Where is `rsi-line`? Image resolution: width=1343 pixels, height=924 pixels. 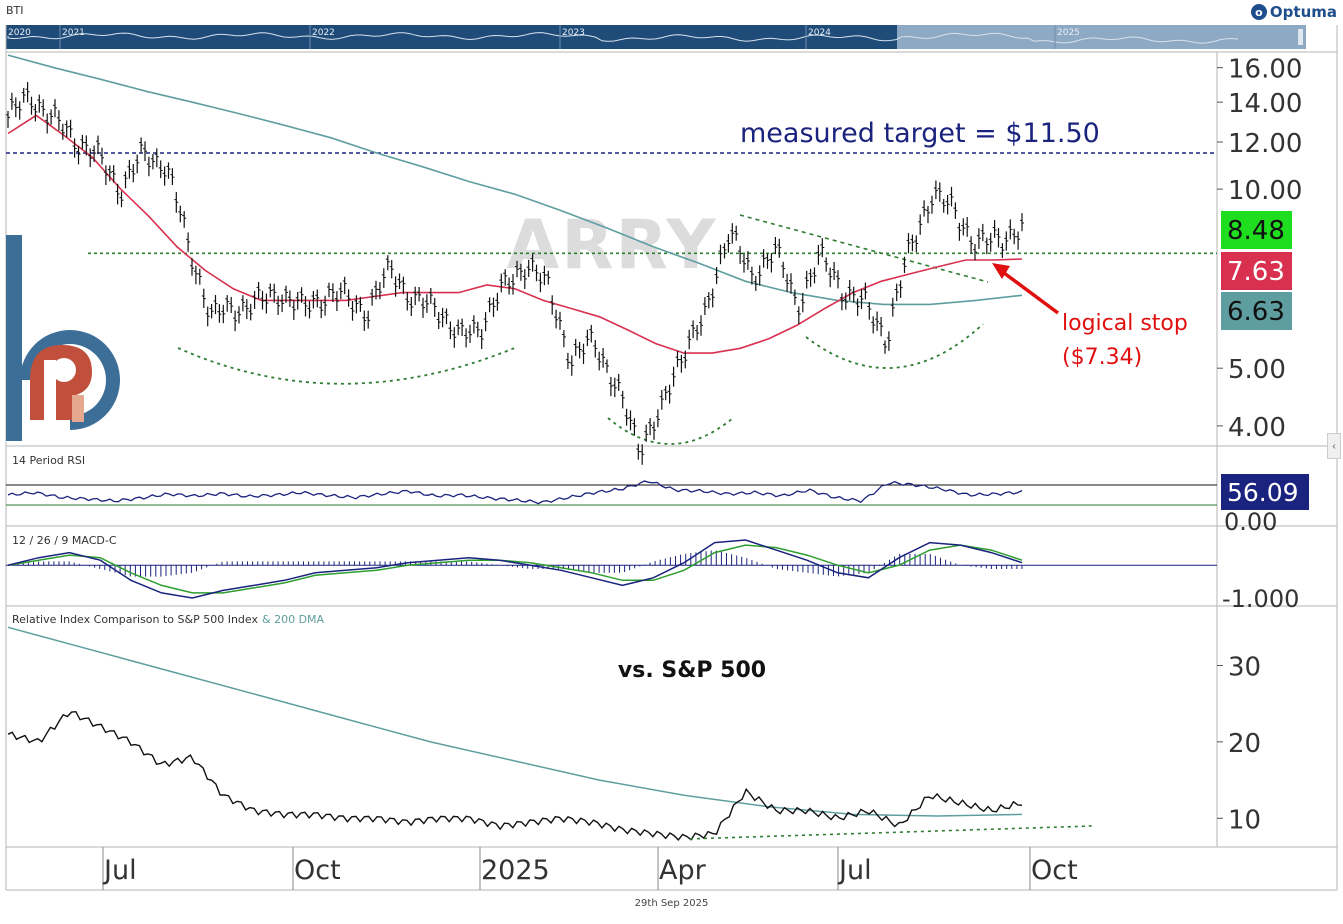
rsi-line is located at coordinates (515, 492).